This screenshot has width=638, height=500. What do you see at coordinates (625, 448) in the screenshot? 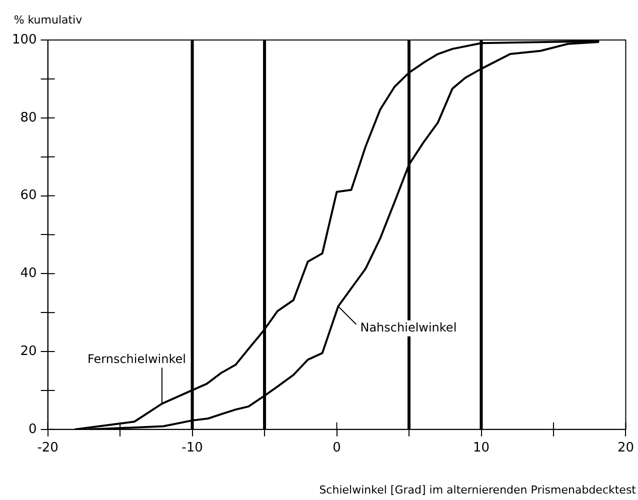
I see `x-tick-label: 20` at bounding box center [625, 448].